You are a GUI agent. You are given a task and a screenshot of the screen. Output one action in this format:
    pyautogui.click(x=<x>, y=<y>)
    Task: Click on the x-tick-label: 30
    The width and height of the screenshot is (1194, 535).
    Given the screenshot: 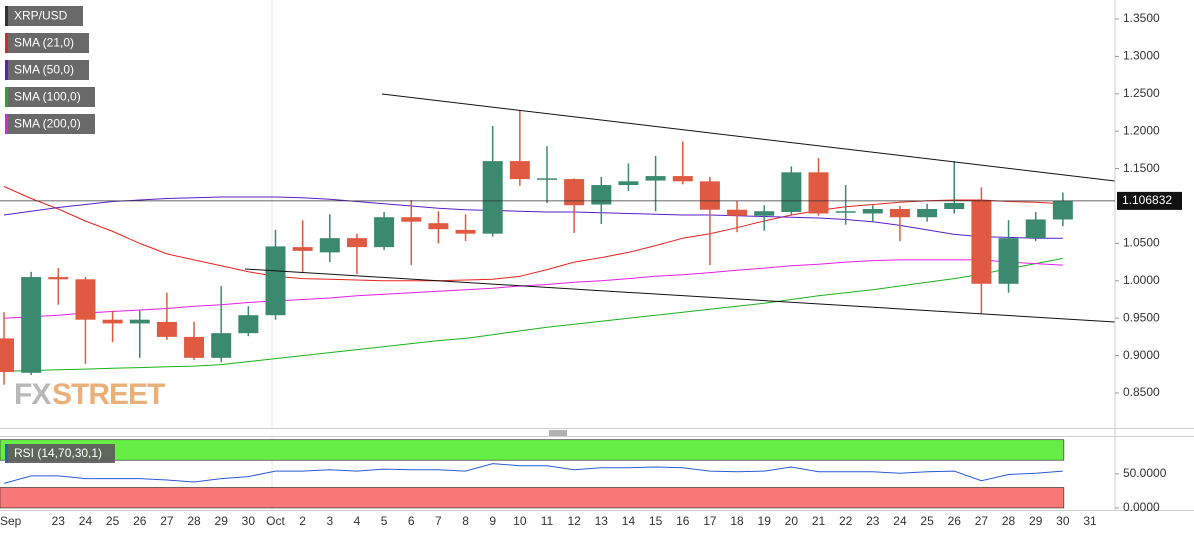 What is the action you would take?
    pyautogui.click(x=1063, y=521)
    